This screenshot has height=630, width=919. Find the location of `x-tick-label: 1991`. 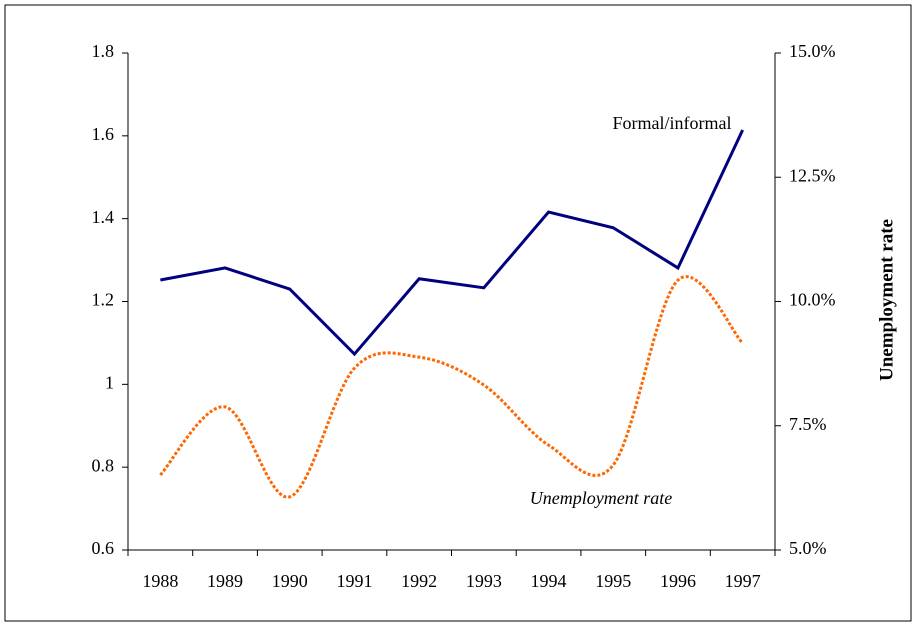

x-tick-label: 1991 is located at coordinates (354, 581).